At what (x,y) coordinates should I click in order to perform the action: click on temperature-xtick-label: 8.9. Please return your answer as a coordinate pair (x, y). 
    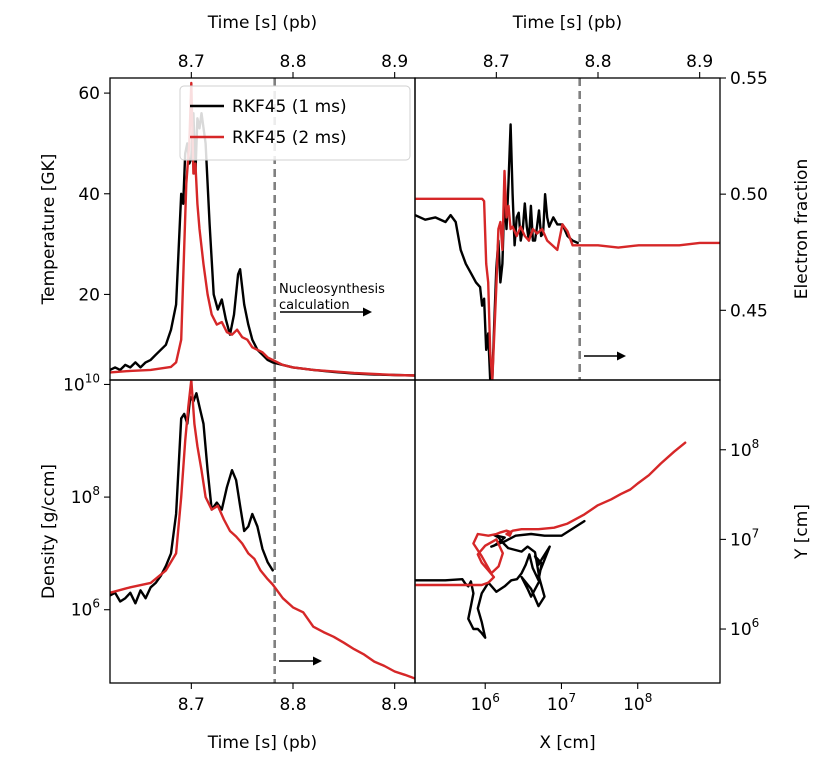
    Looking at the image, I should click on (394, 62).